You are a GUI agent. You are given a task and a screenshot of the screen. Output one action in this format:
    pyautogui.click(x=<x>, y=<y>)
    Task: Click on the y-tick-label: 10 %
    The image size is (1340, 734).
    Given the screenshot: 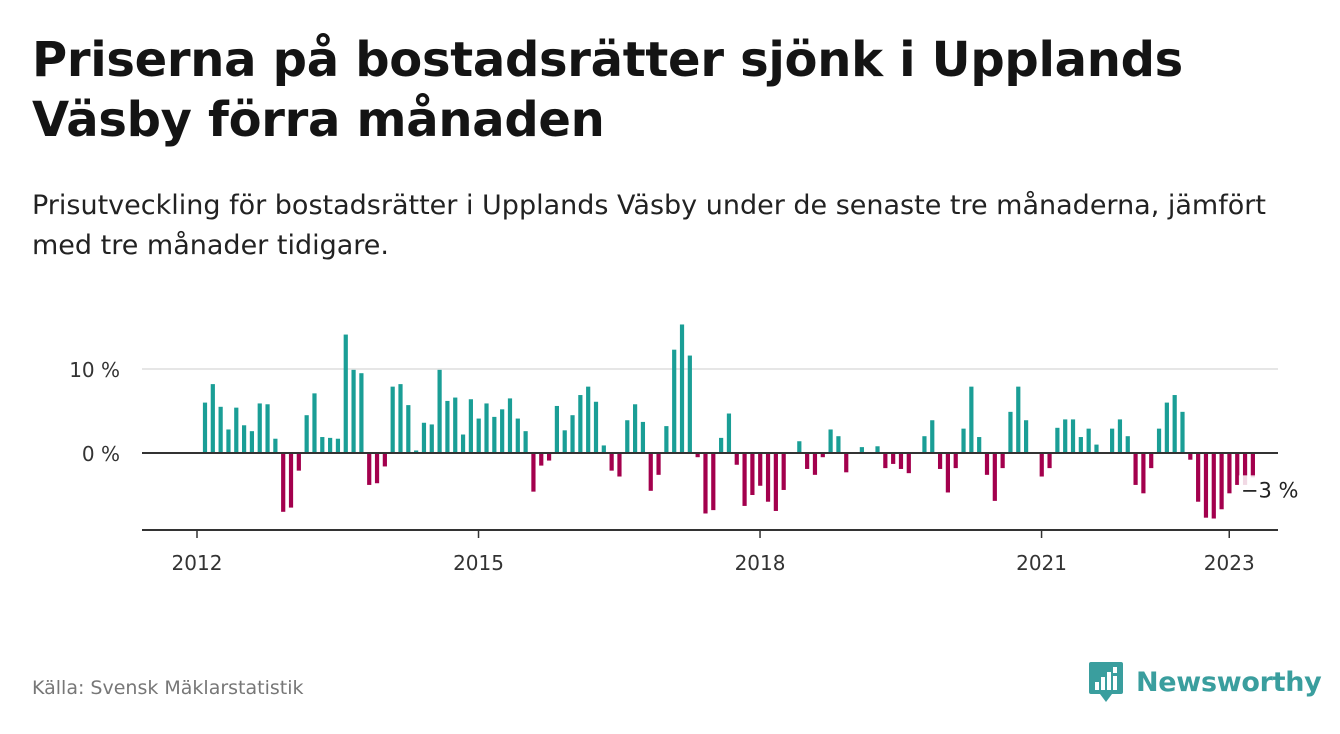 What is the action you would take?
    pyautogui.click(x=94, y=370)
    